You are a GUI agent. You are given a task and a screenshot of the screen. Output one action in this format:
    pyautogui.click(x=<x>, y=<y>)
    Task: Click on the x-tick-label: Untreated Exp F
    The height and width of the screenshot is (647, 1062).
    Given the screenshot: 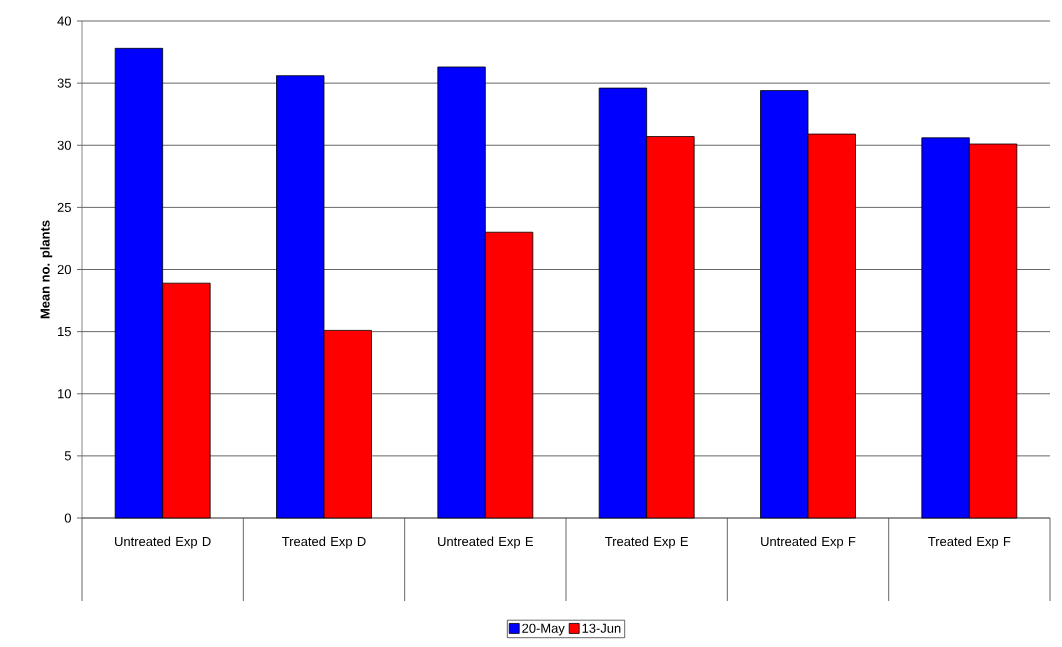 What is the action you would take?
    pyautogui.click(x=808, y=542)
    